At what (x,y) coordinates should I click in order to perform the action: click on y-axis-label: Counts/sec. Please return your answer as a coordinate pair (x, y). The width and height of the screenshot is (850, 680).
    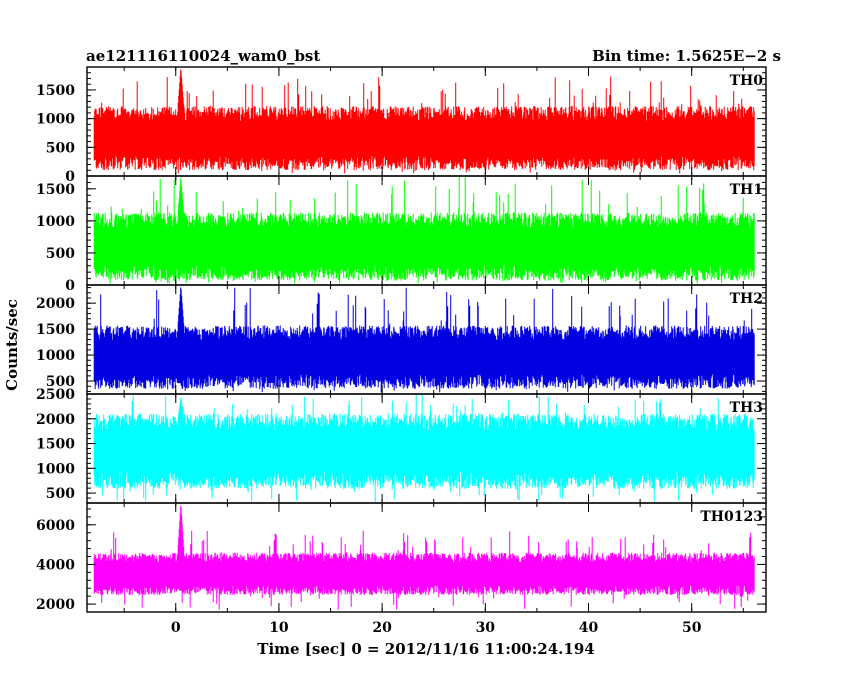
    Looking at the image, I should click on (12, 345).